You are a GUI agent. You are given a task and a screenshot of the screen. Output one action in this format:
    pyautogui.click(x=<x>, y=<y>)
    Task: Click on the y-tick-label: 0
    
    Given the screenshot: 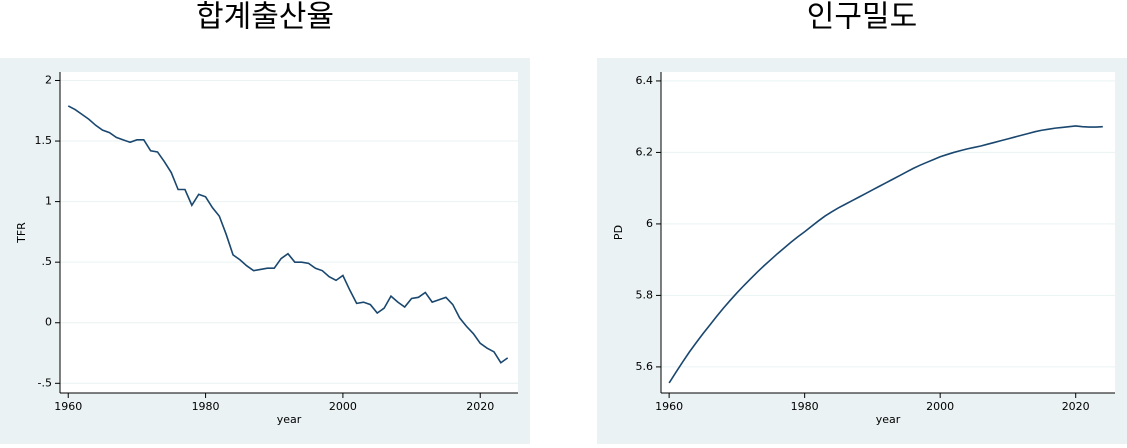 What is the action you would take?
    pyautogui.click(x=48, y=322)
    